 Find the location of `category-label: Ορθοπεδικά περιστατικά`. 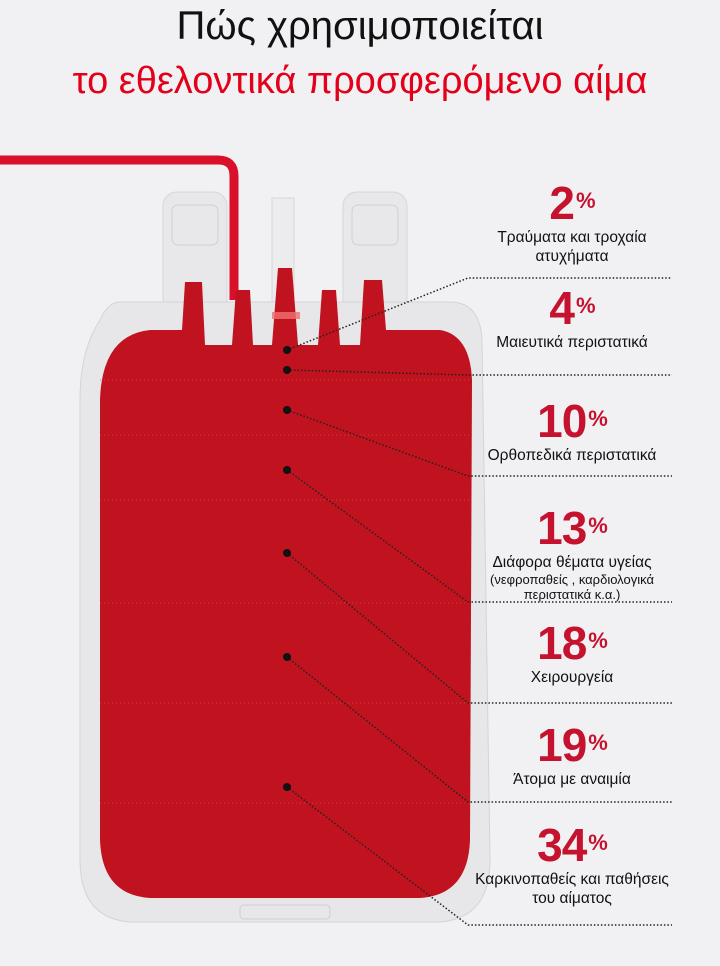

category-label: Ορθοπεδικά περιστατικά is located at coordinates (572, 455).